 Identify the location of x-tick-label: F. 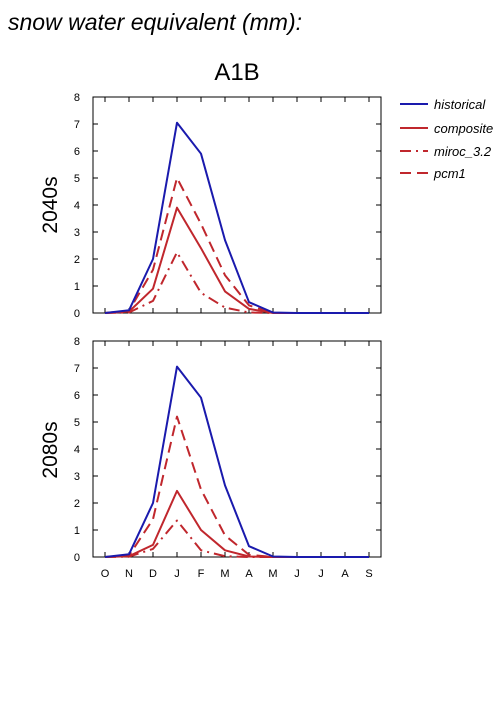
(201, 574).